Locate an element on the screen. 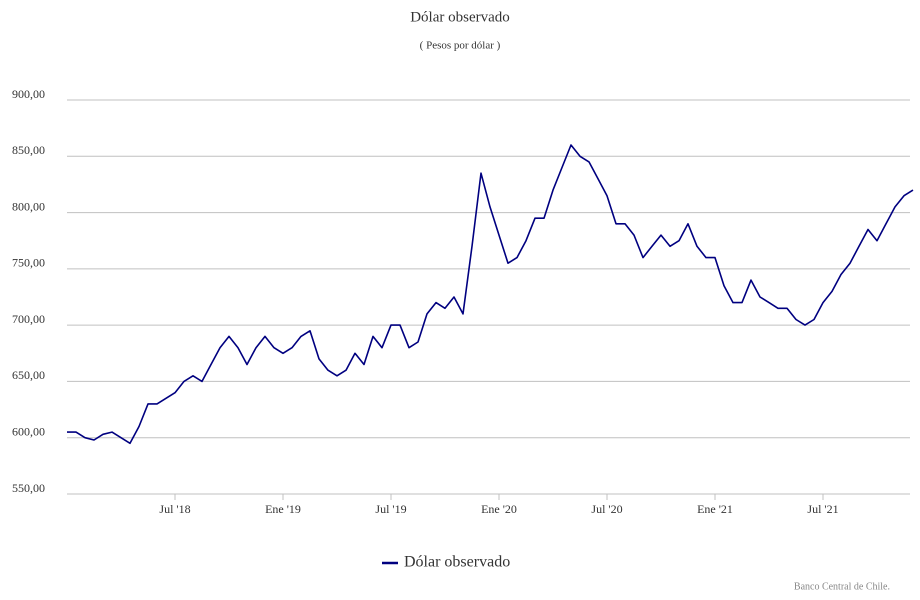  y-tick-label: 550,00 is located at coordinates (28, 488).